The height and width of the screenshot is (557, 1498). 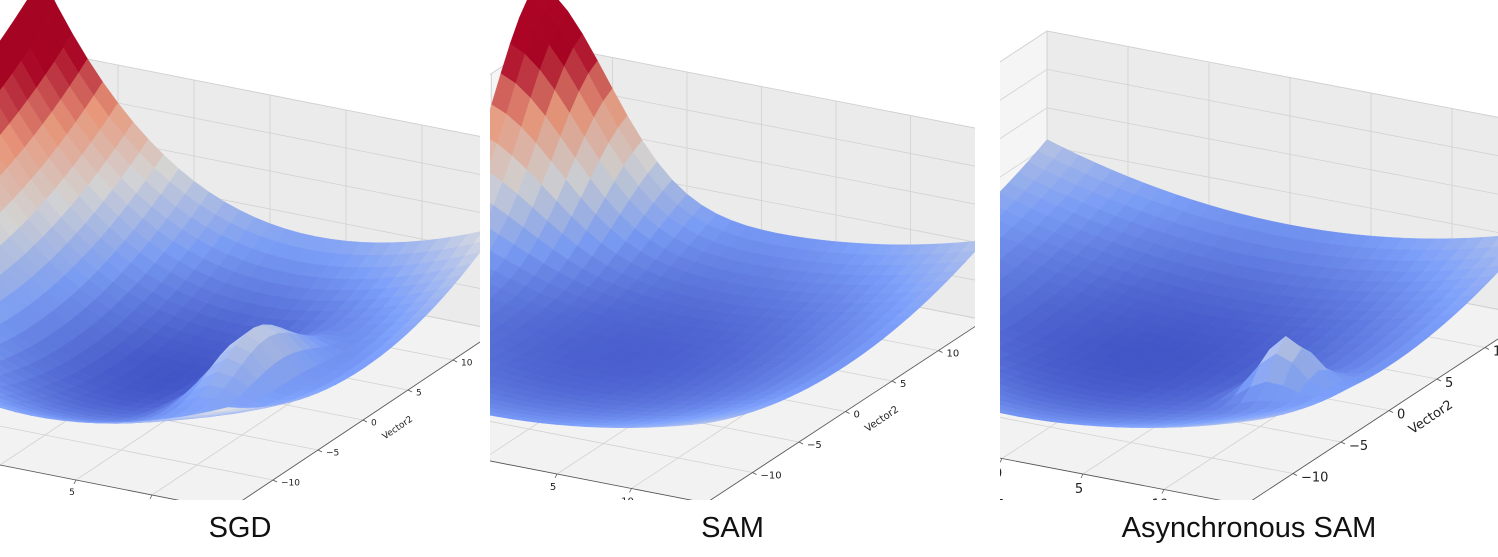 I want to click on x-axis-label: Vector1, so click(x=1003, y=494).